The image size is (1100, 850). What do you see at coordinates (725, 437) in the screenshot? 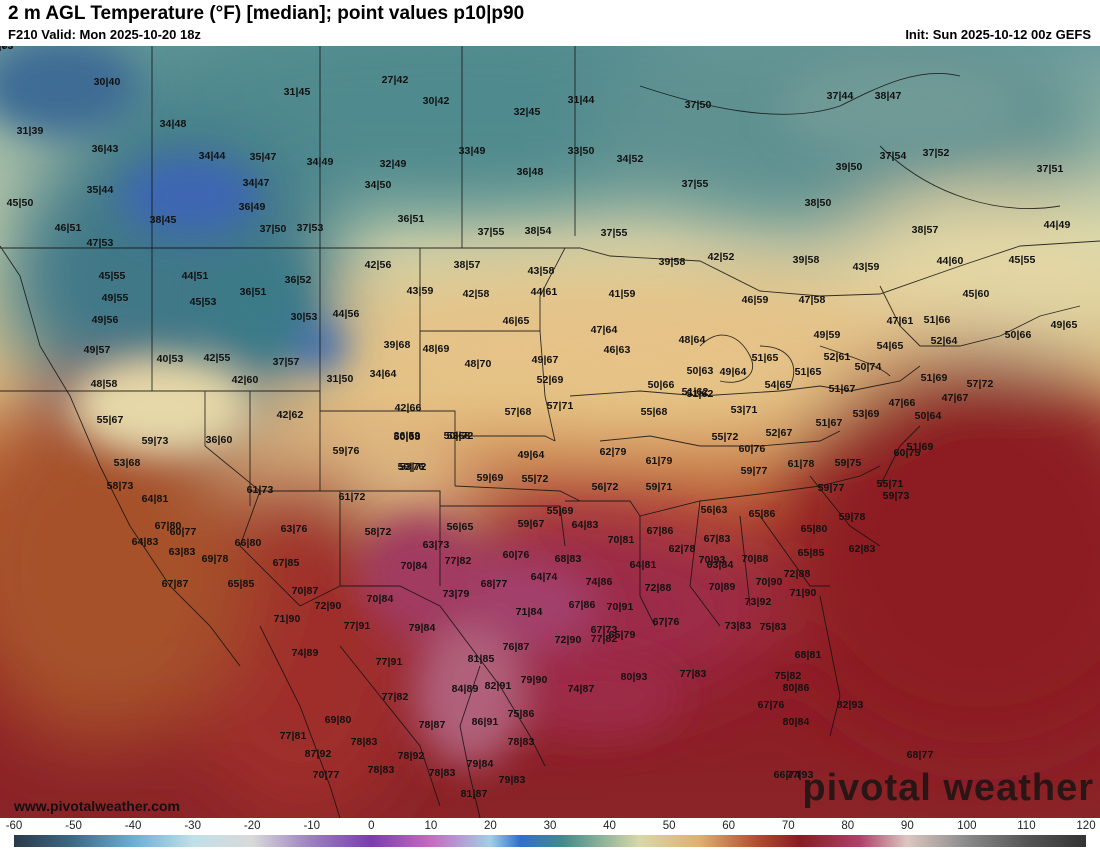
I see `point-value-label: 55|72` at bounding box center [725, 437].